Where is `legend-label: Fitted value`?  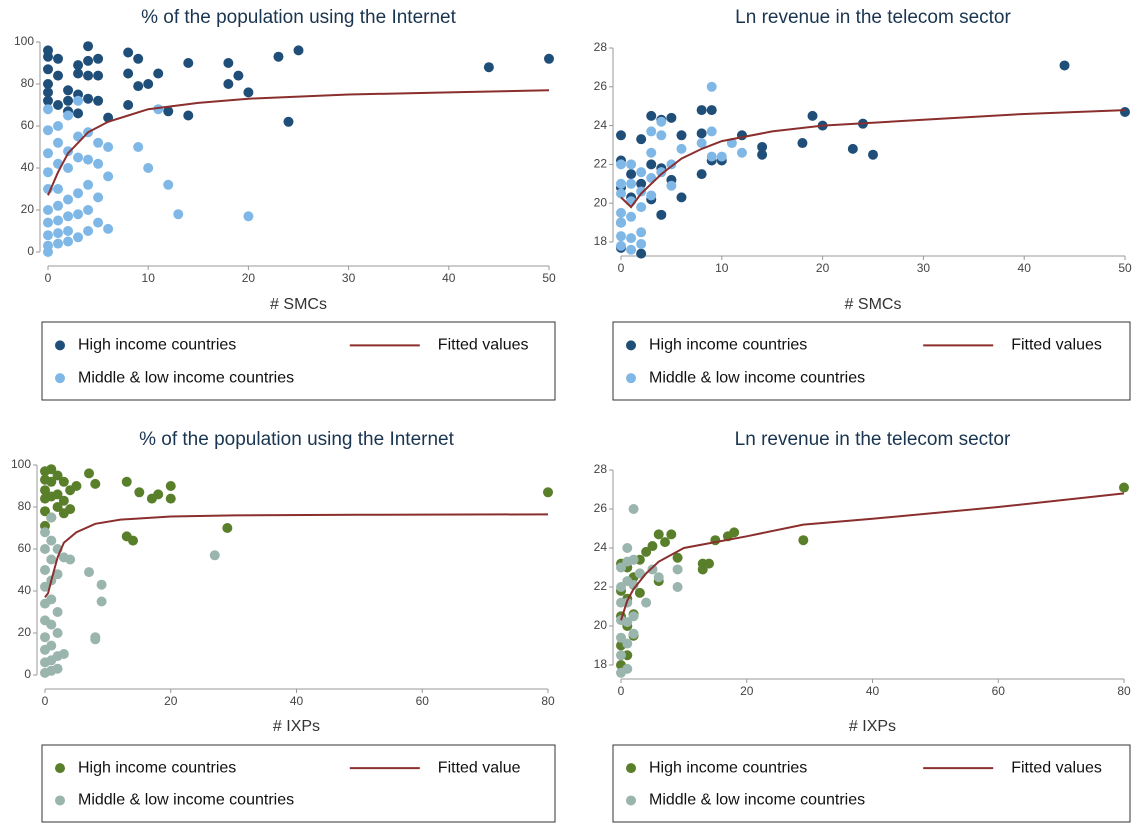
legend-label: Fitted value is located at coordinates (479, 767).